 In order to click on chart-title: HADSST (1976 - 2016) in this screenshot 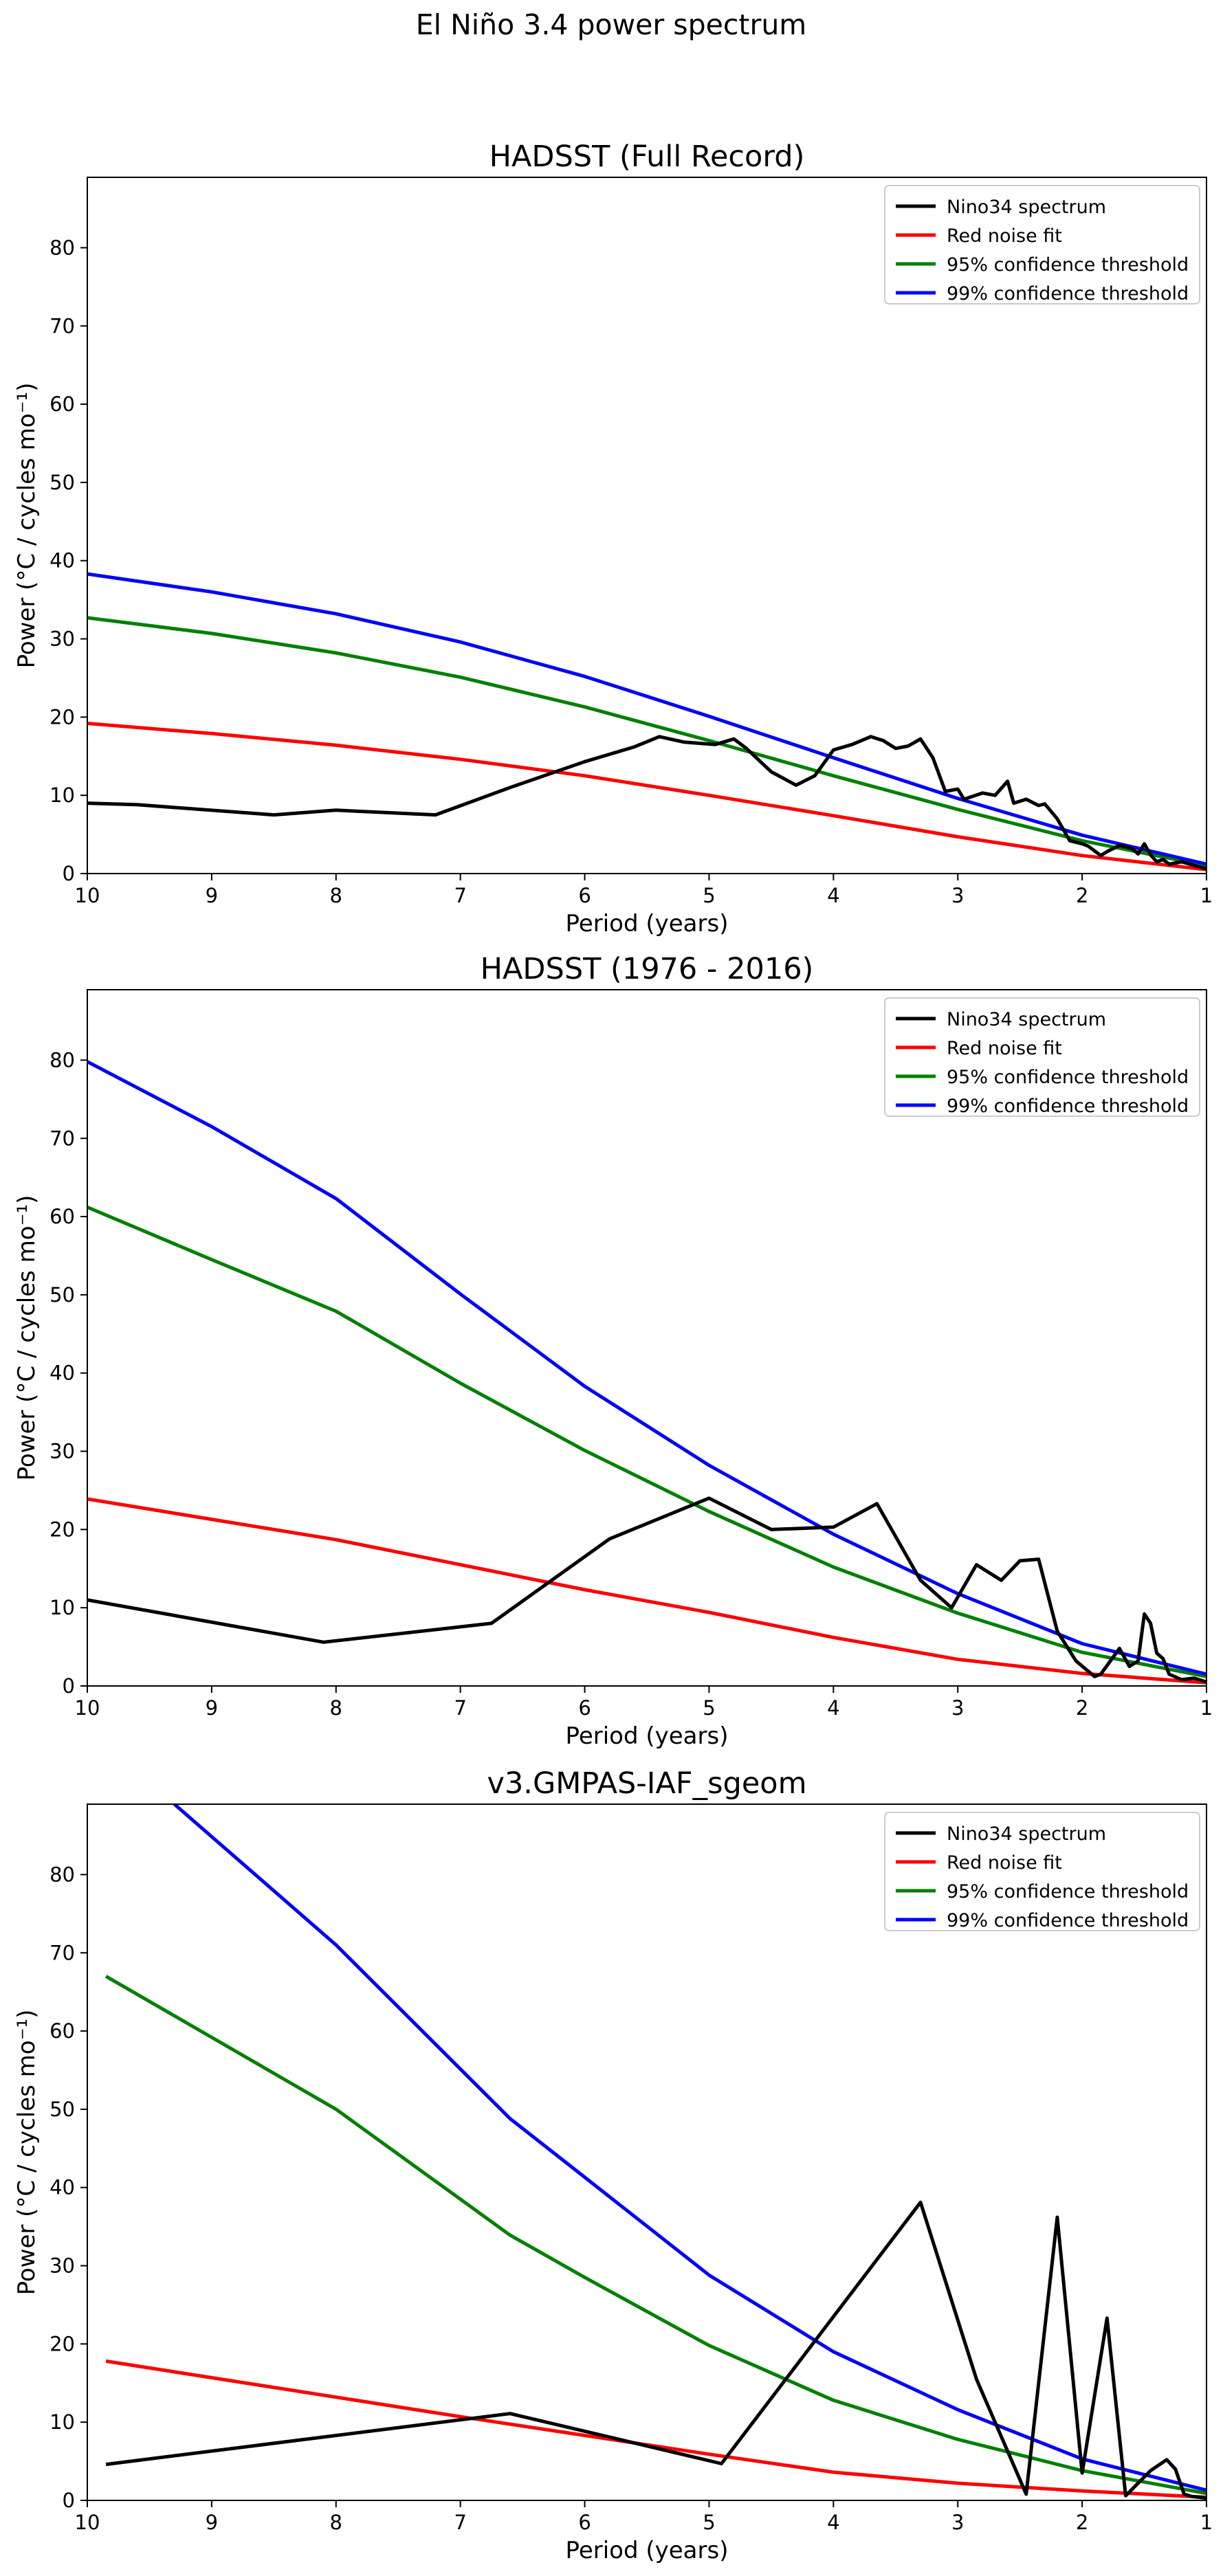, I will do `click(647, 969)`.